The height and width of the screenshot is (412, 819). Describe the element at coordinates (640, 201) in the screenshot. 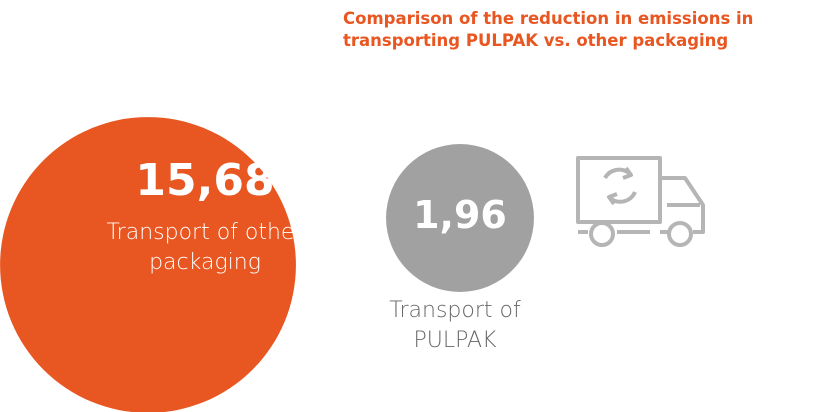

I see `truck-icon` at that location.